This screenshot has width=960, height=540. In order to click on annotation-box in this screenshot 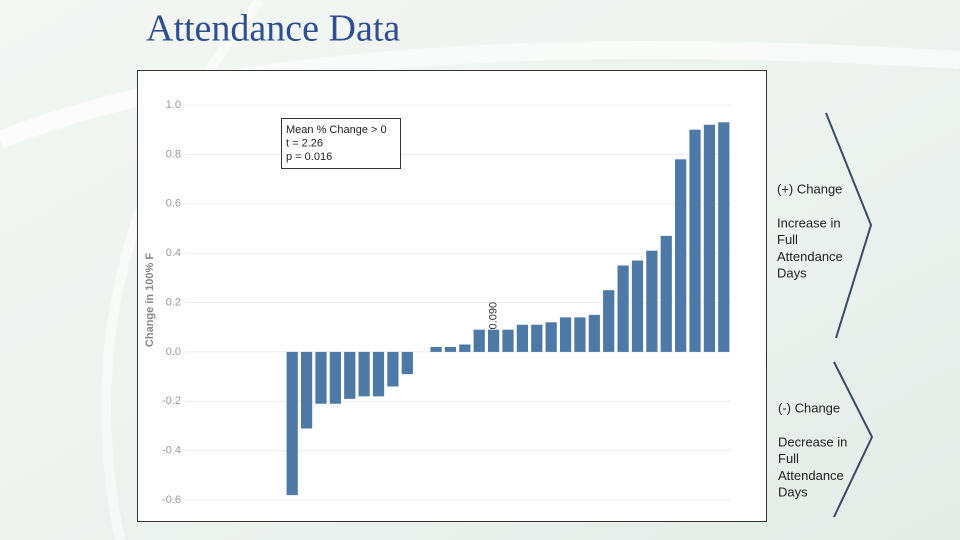, I will do `click(341, 143)`.